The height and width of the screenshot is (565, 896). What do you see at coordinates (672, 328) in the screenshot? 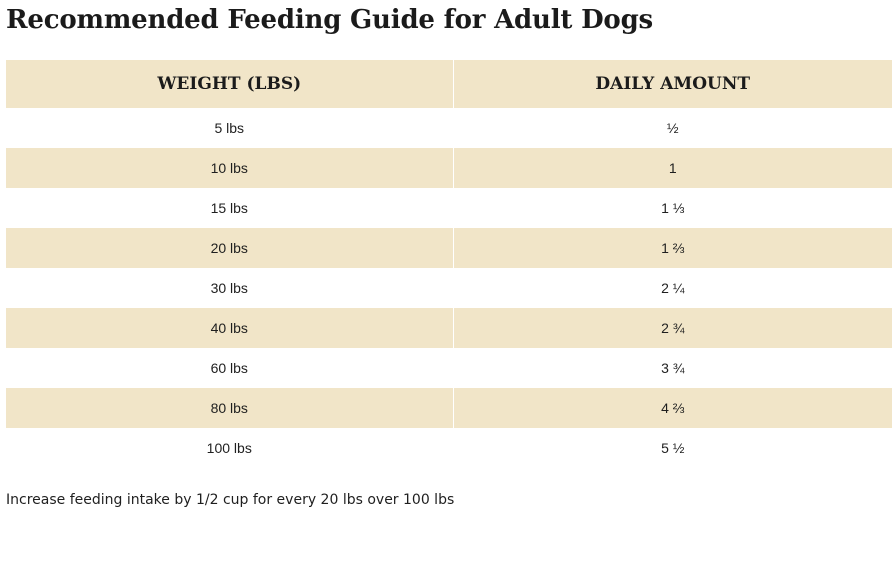
I see `daily-amount-cell: 2 ¾` at bounding box center [672, 328].